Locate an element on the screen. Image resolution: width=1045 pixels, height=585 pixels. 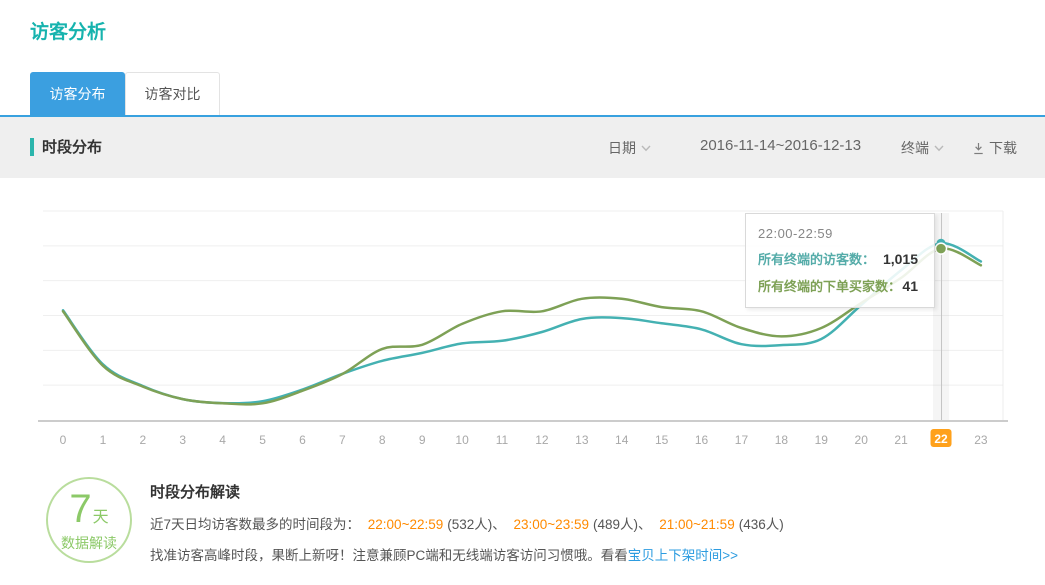
x-tick-label-highlighted: 22 is located at coordinates (941, 439).